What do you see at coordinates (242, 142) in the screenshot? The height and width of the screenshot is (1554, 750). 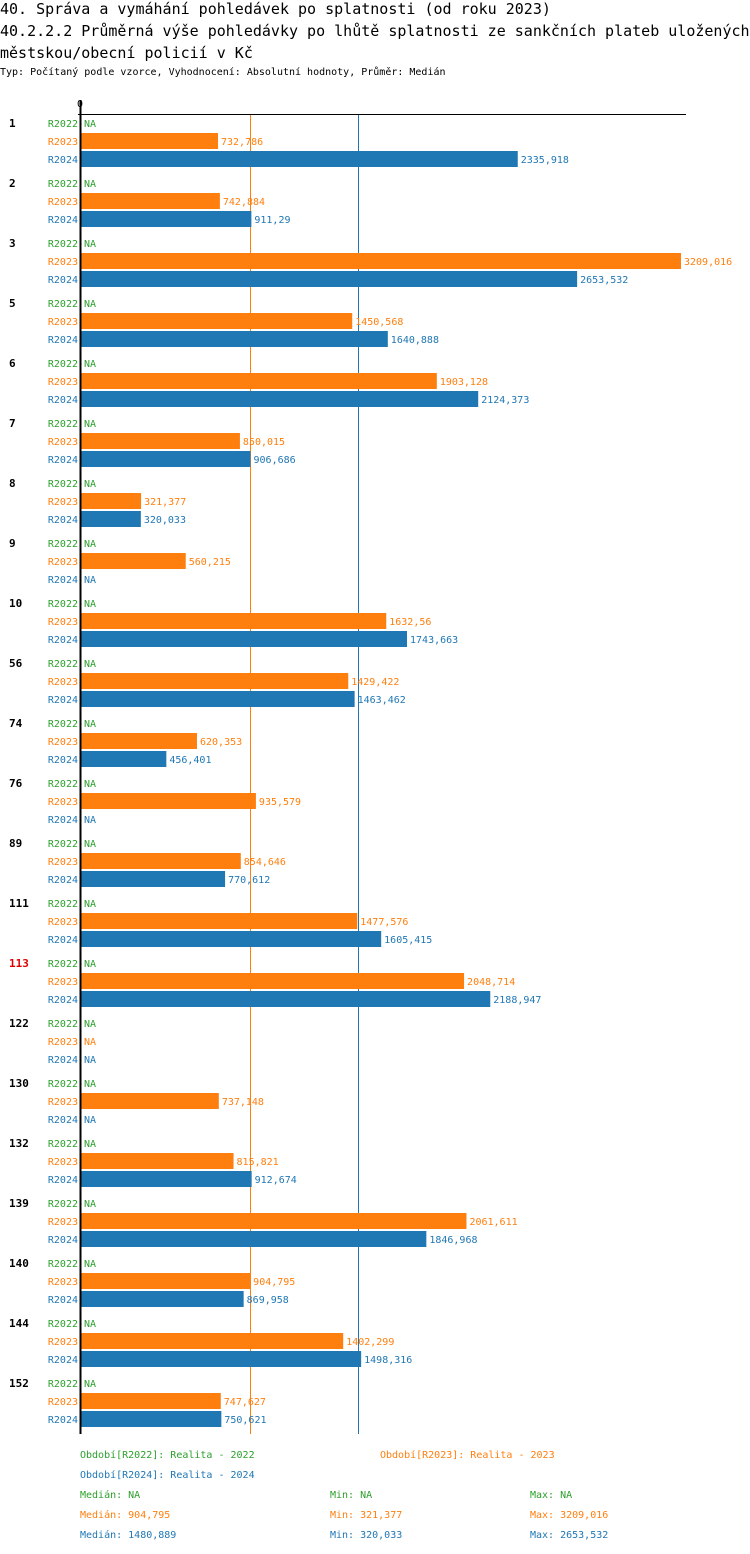 I see `data-label: 732,786` at bounding box center [242, 142].